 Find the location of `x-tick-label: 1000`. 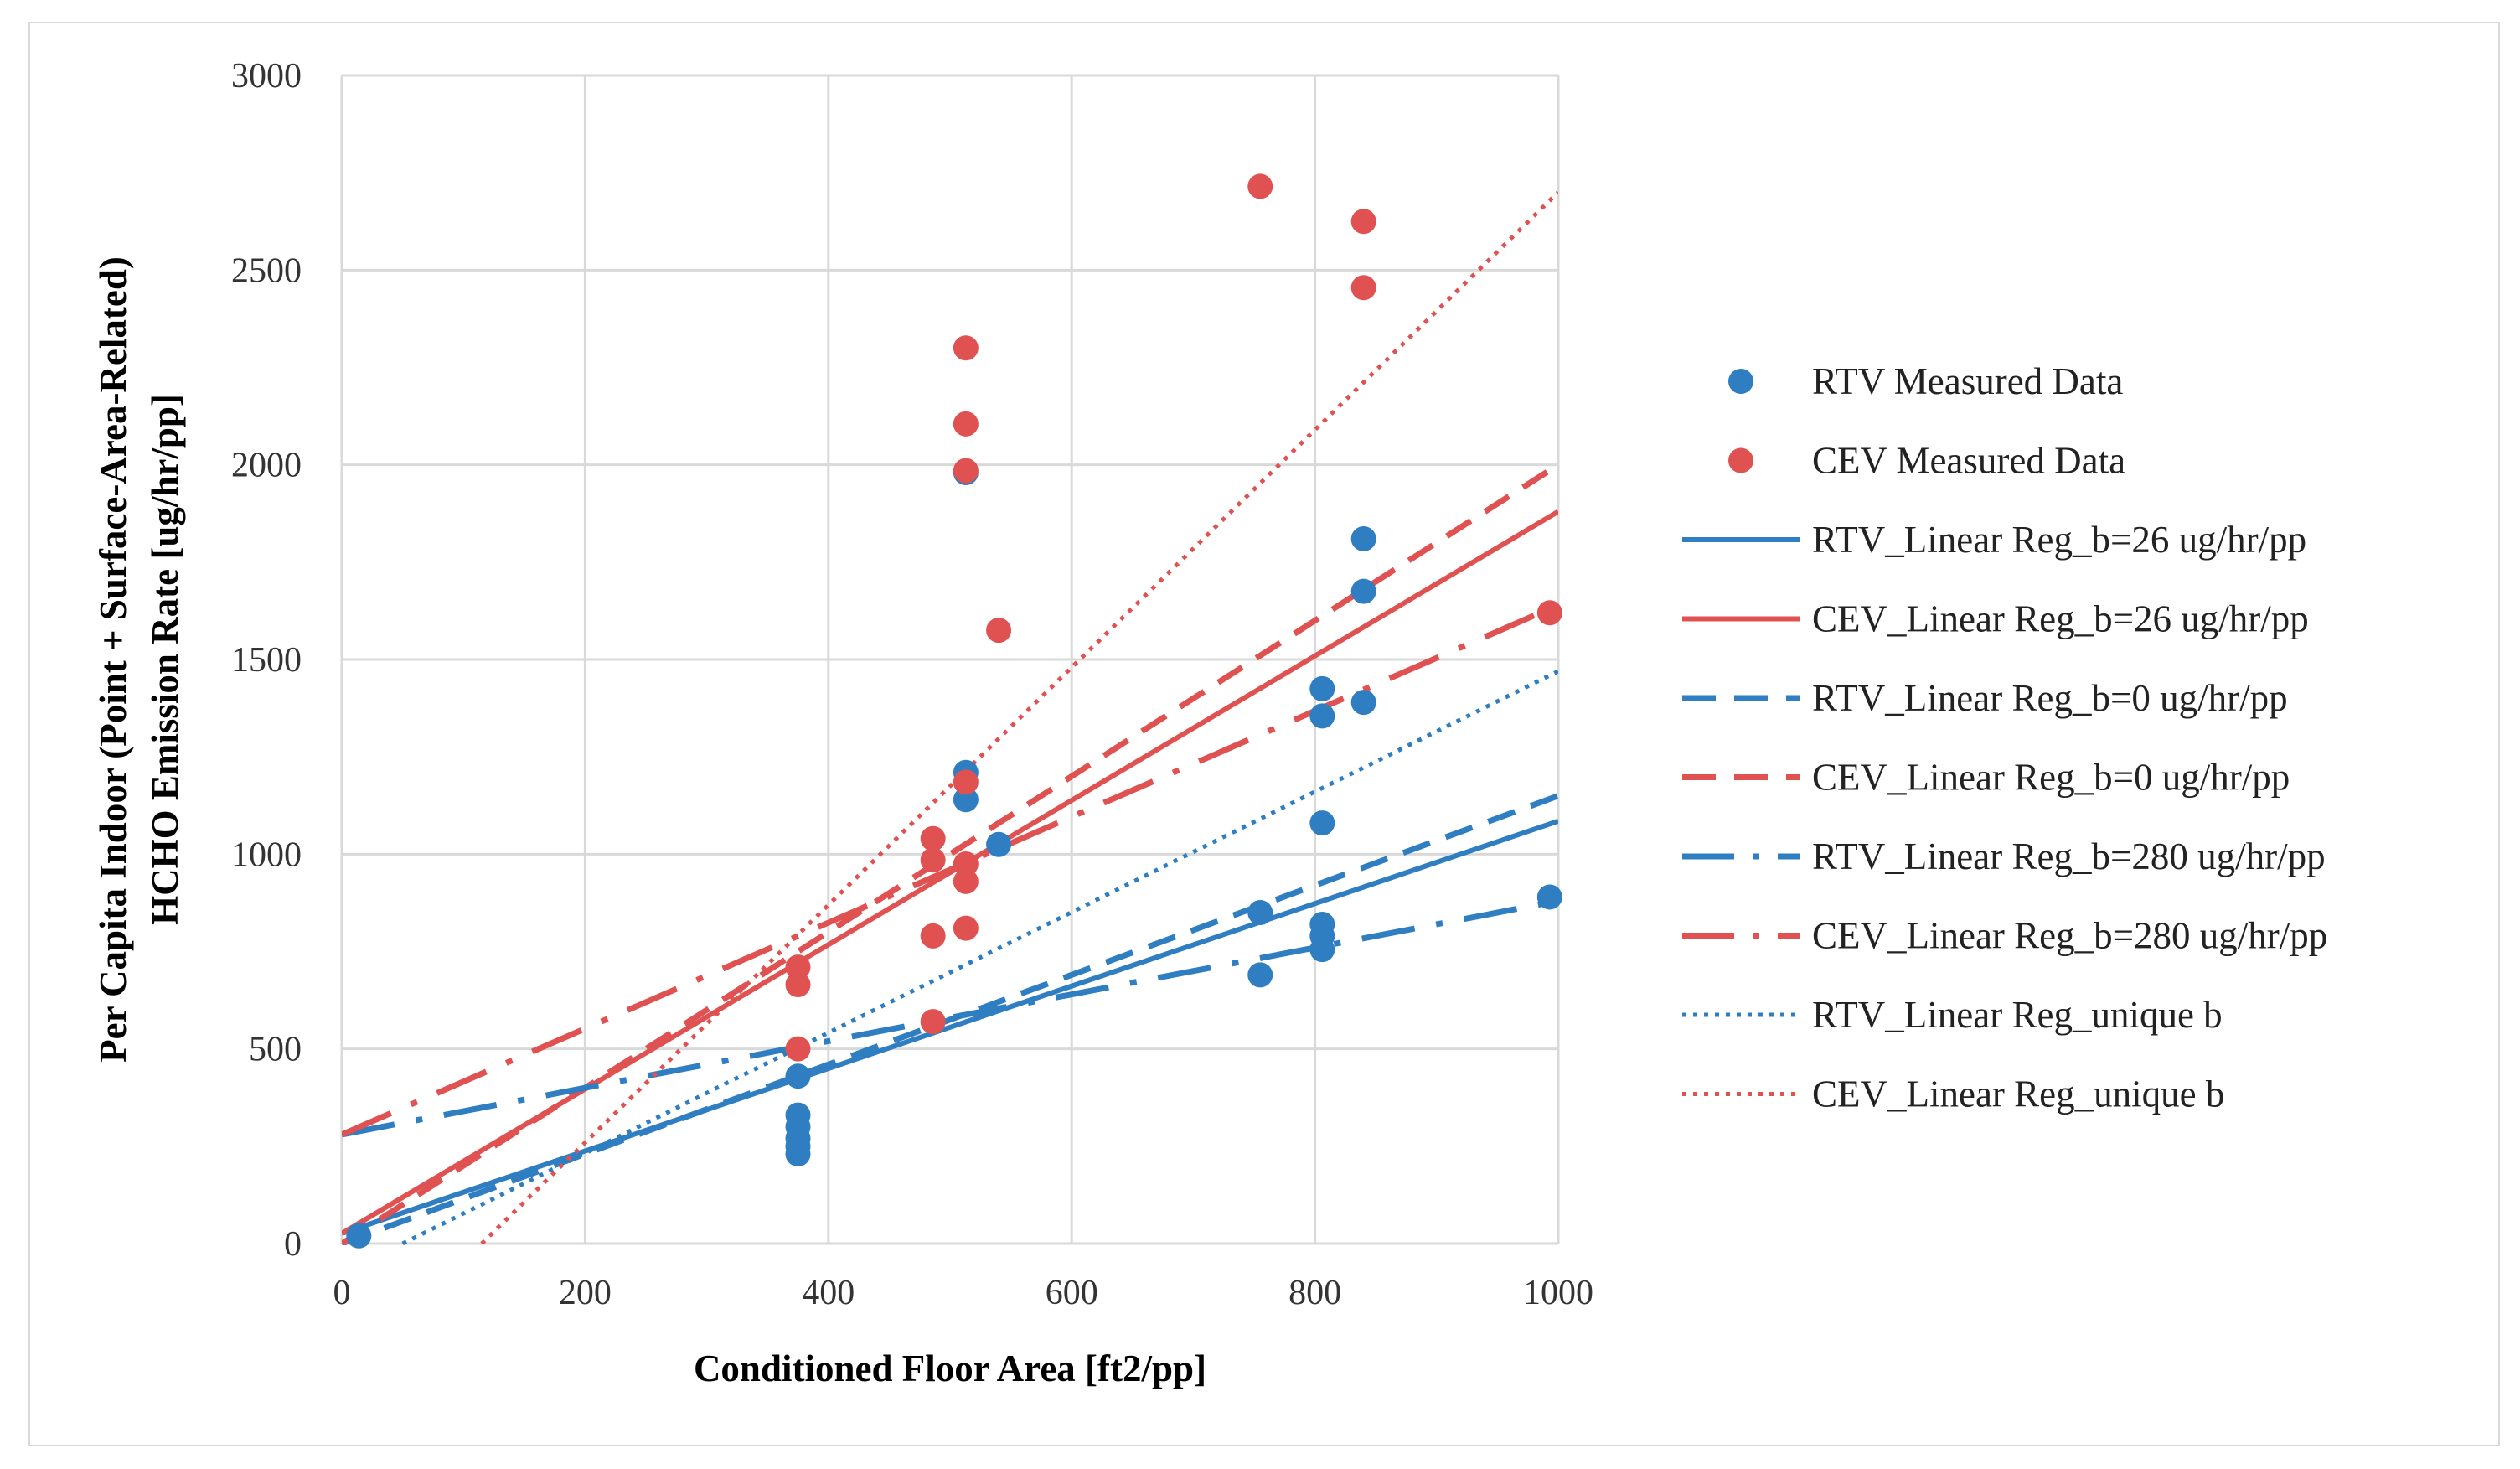

x-tick-label: 1000 is located at coordinates (1558, 1293).